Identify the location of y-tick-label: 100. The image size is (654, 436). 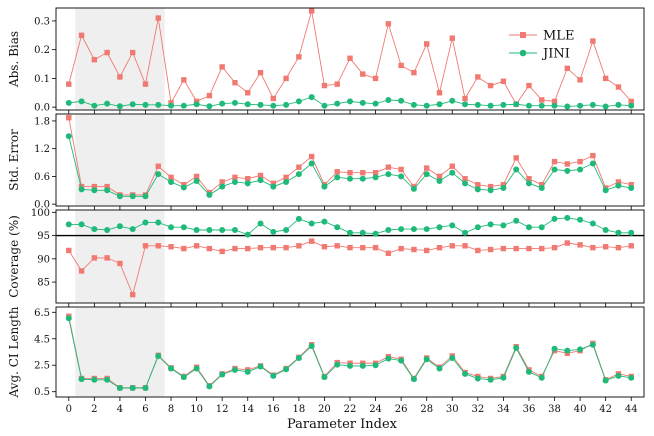
(40, 213).